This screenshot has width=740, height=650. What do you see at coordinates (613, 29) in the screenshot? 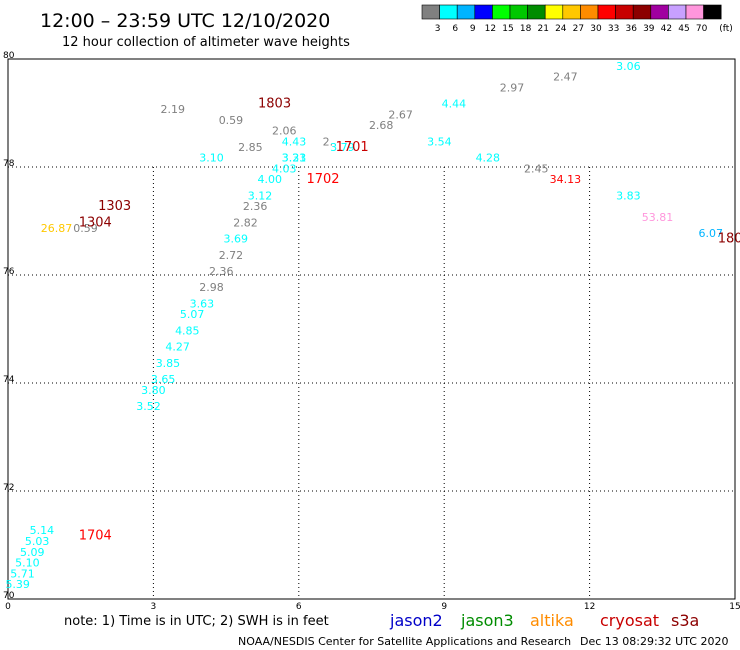
I see `colorbar-label: 33` at bounding box center [613, 29].